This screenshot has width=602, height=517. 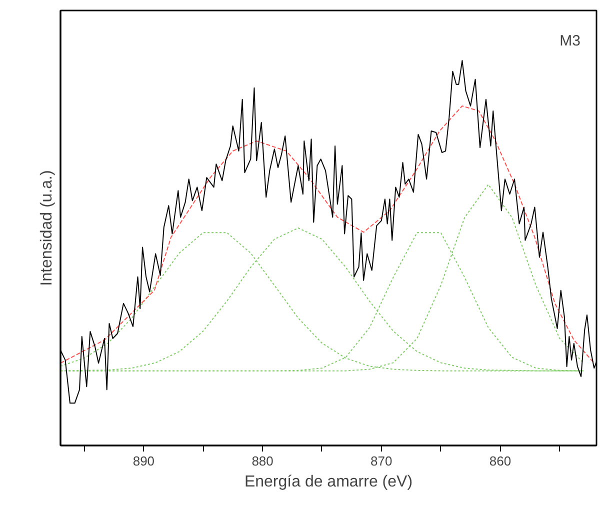 What do you see at coordinates (328, 482) in the screenshot?
I see `x-axis-title: Energía de amarre (eV)` at bounding box center [328, 482].